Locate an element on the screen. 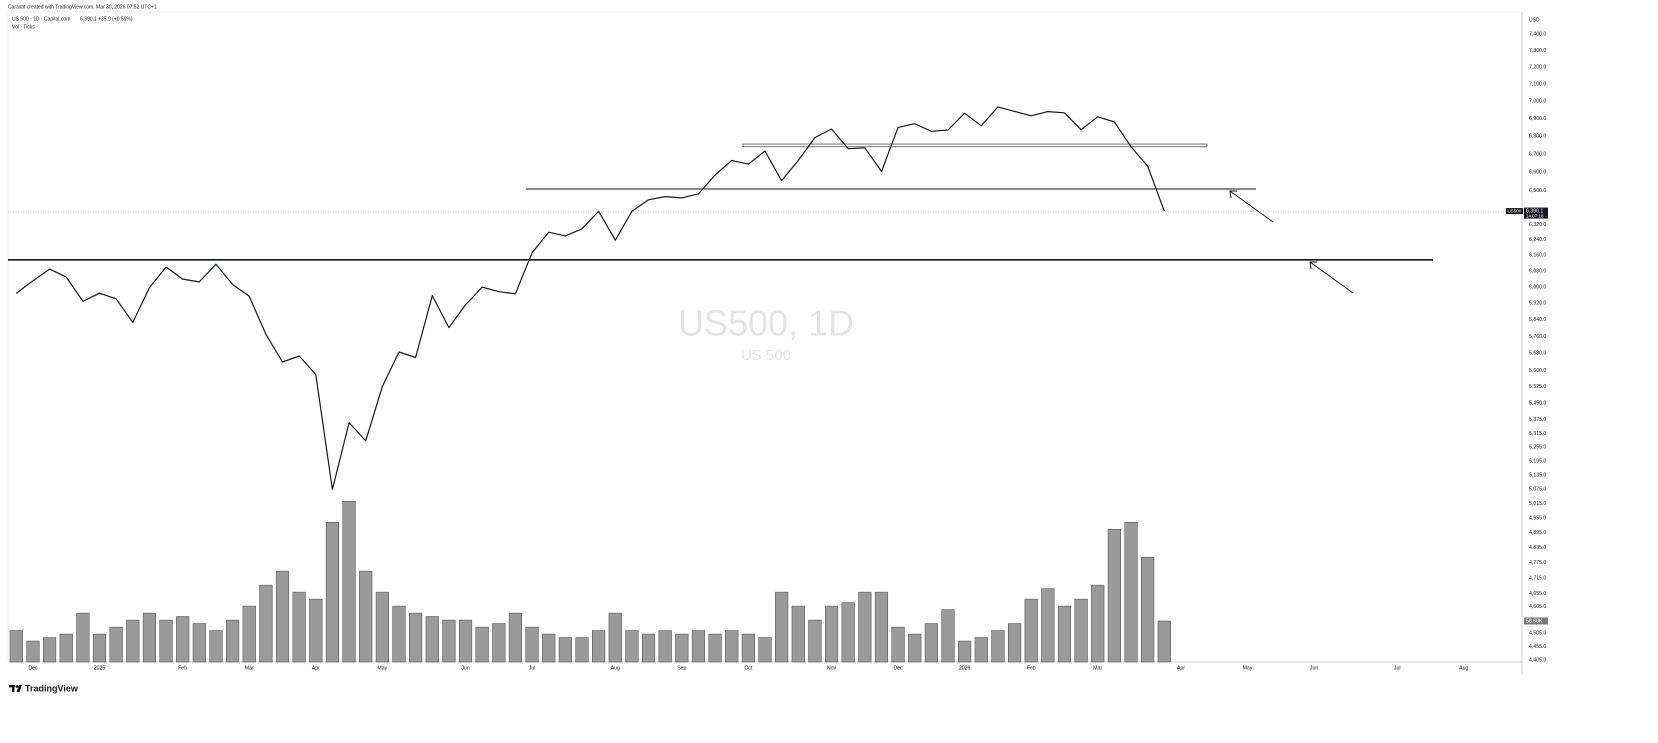  y-tick-label: 4,835.0 is located at coordinates (1537, 548).